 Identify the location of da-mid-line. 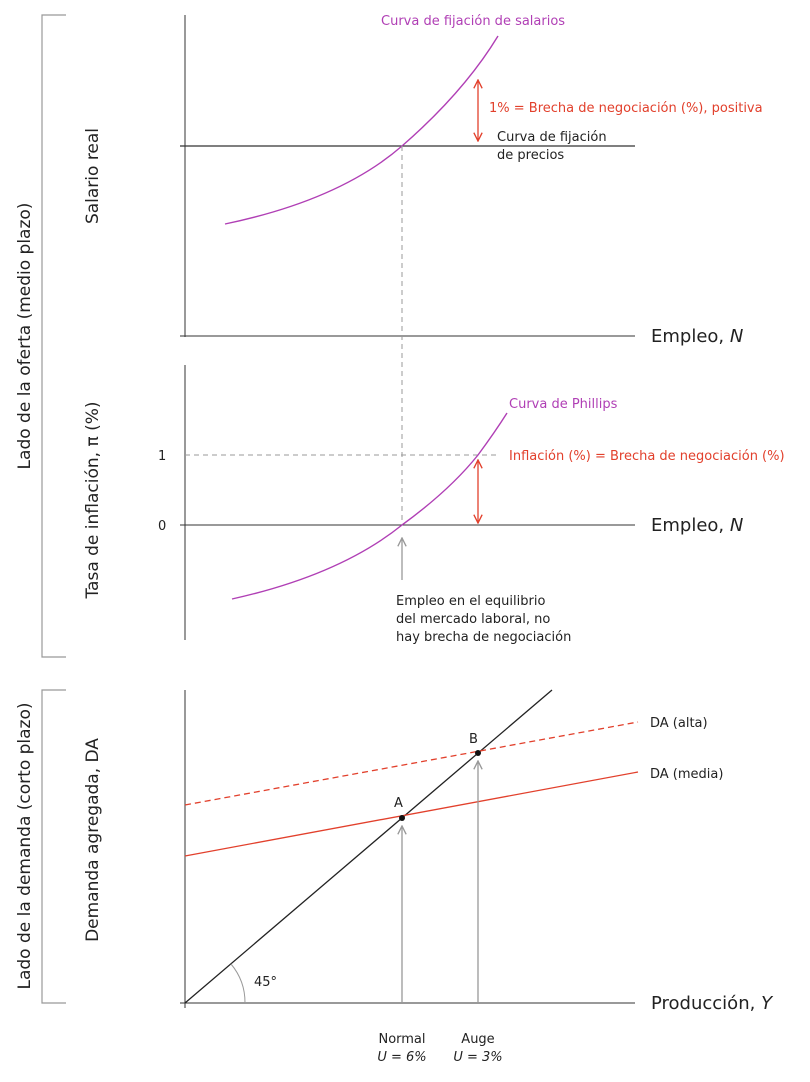
(411, 814).